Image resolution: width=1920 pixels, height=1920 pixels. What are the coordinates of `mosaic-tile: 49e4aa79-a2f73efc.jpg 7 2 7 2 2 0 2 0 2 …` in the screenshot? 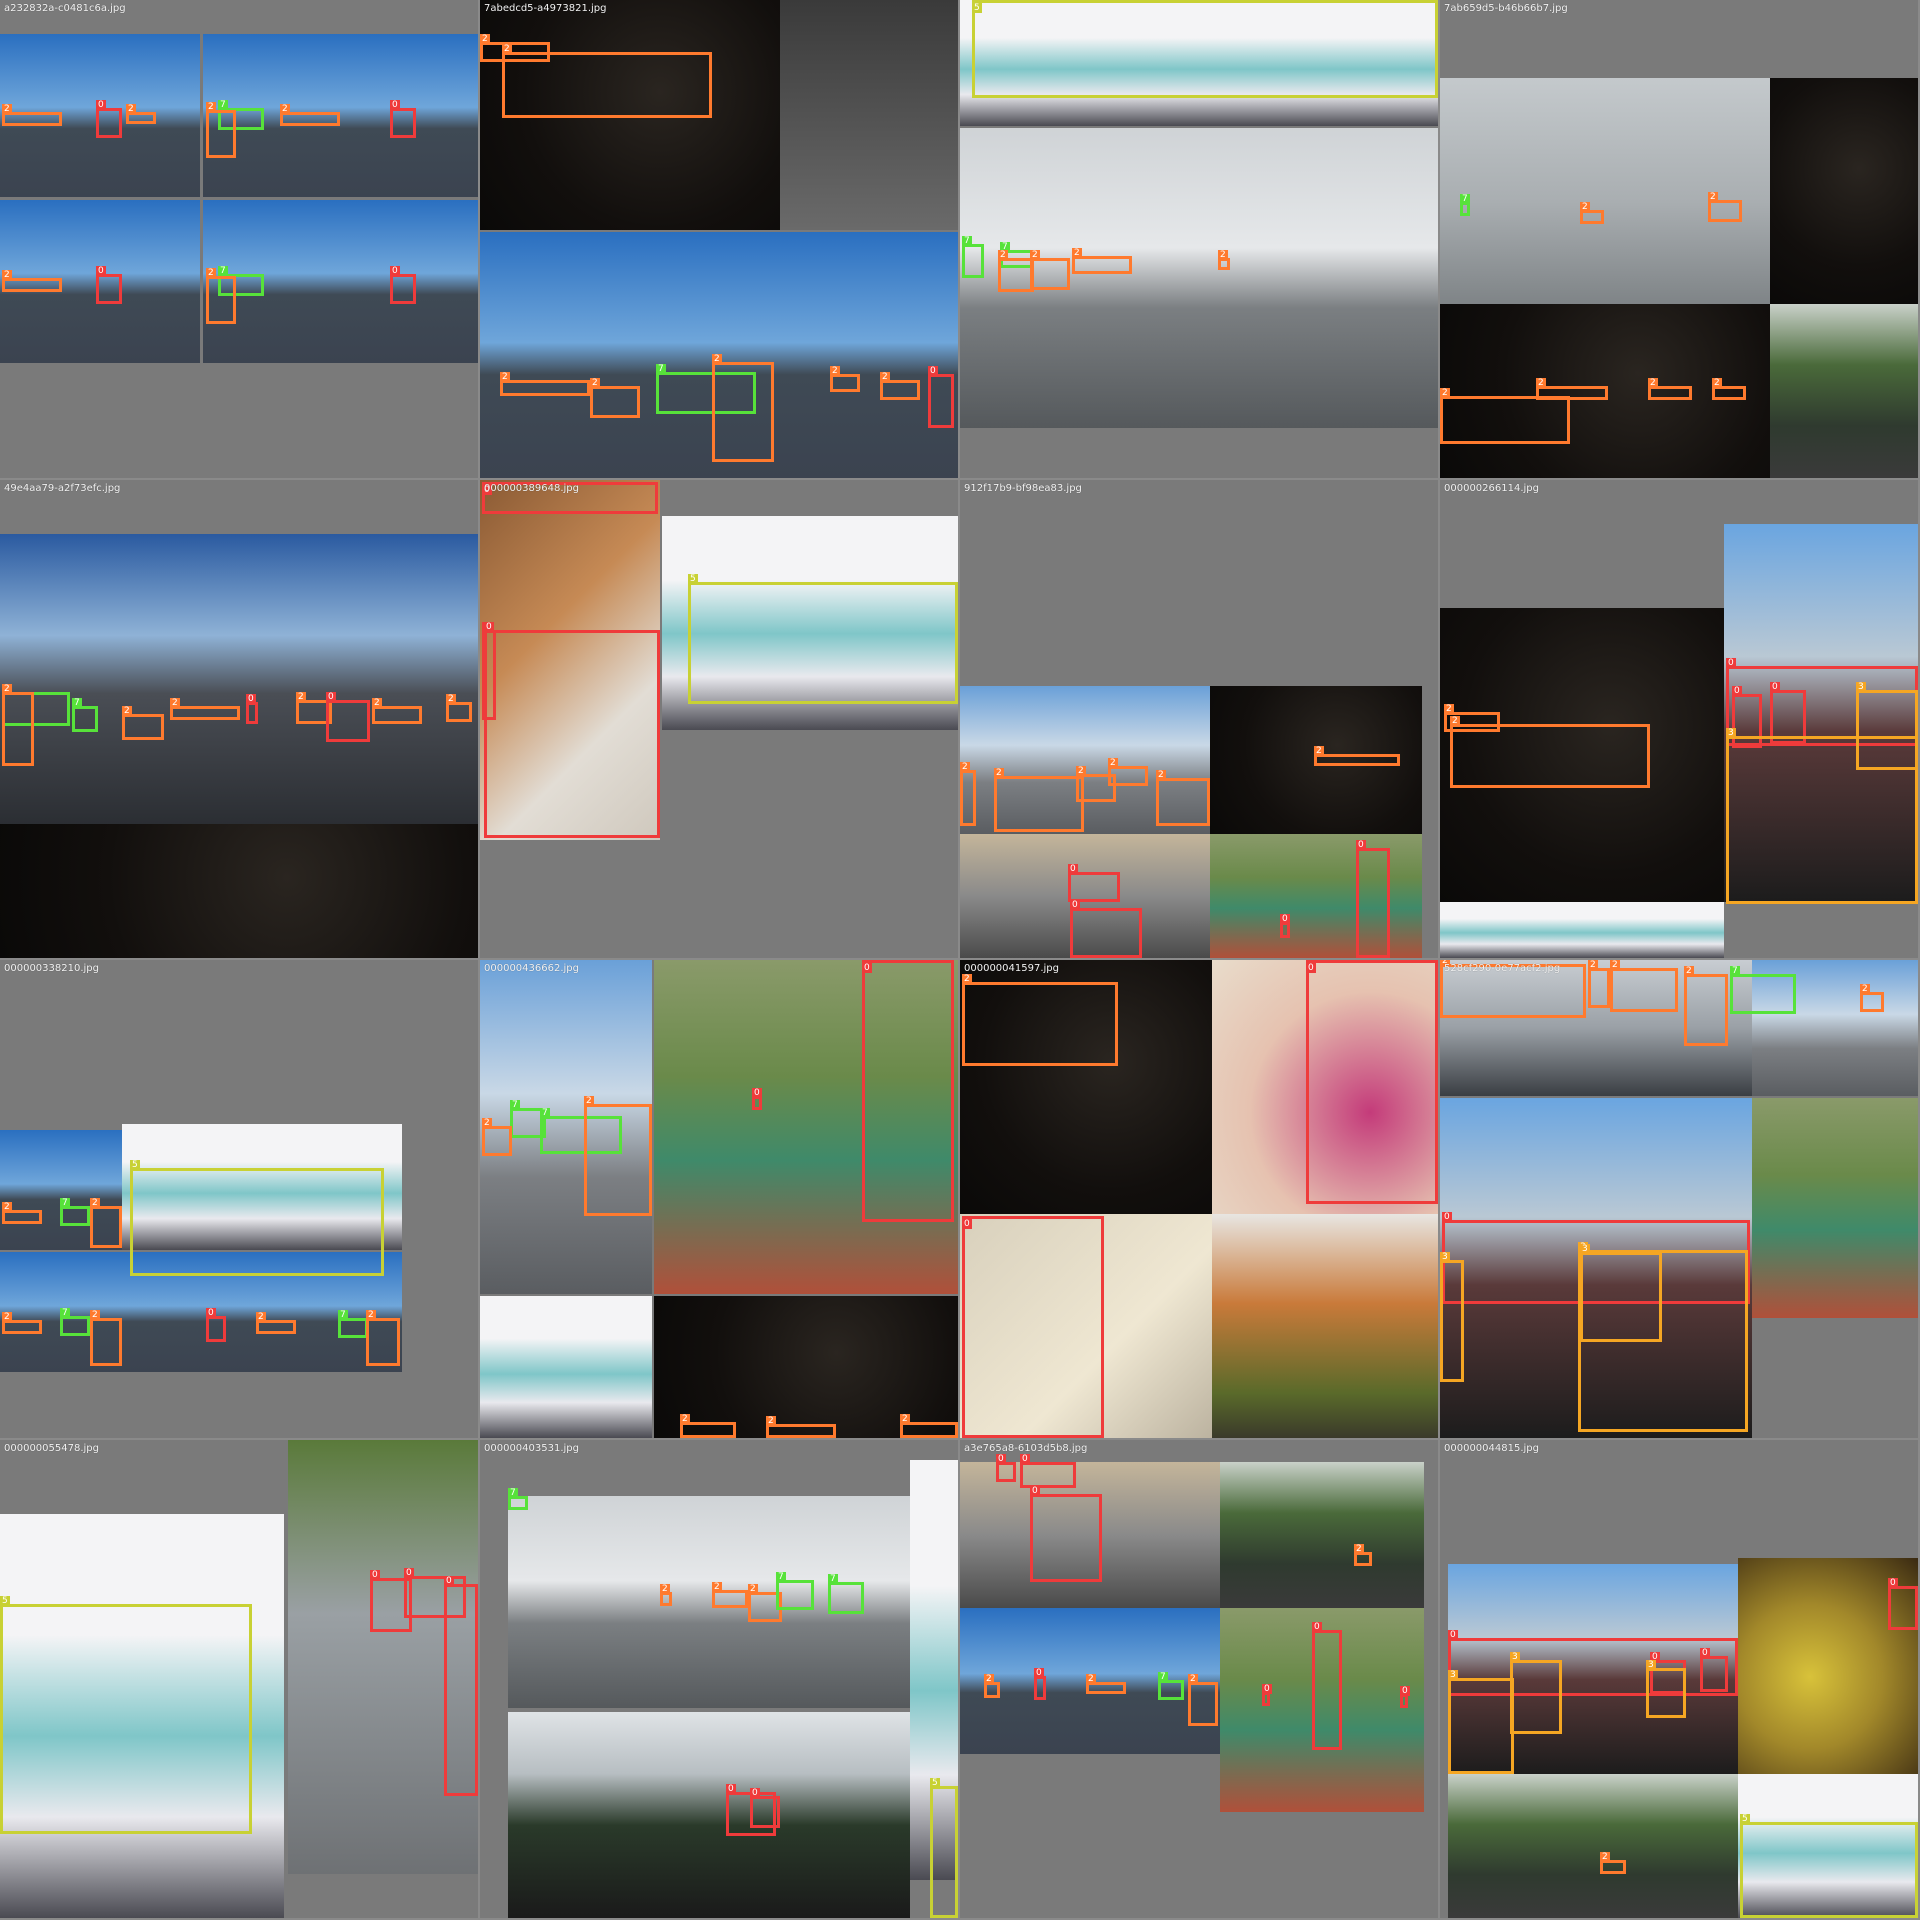 It's located at (239, 719).